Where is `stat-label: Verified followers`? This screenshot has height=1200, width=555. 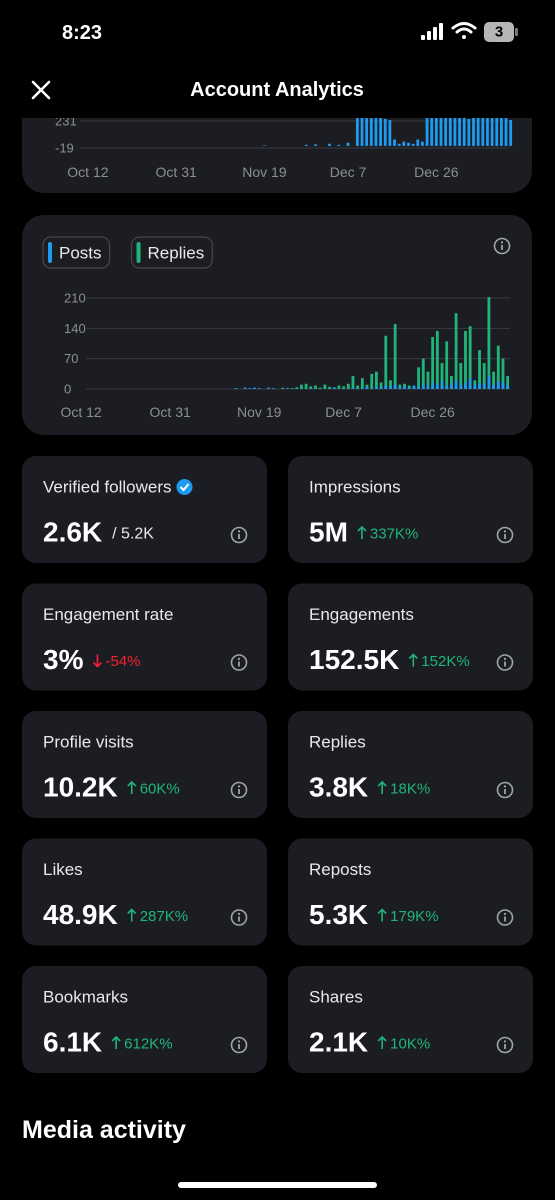 stat-label: Verified followers is located at coordinates (107, 487).